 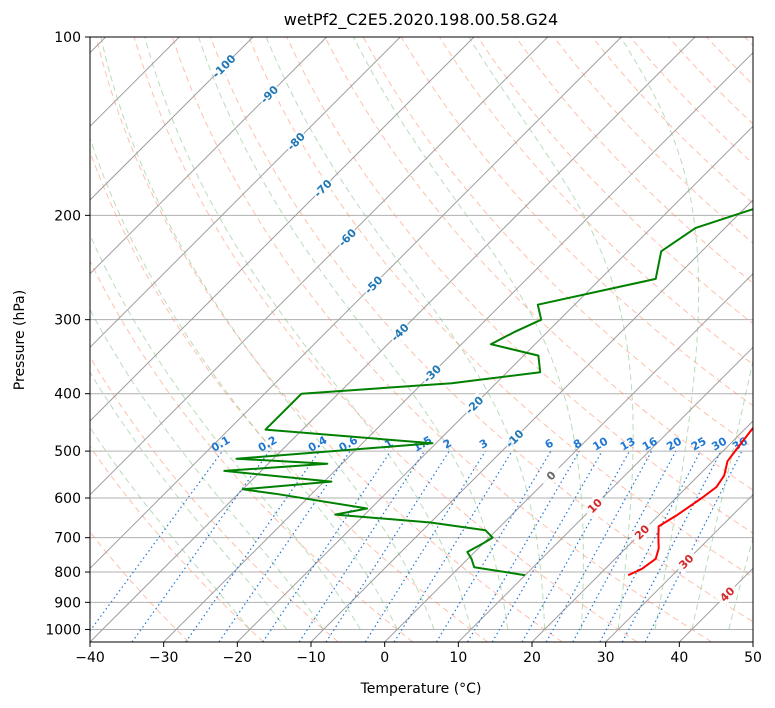 What do you see at coordinates (532, 658) in the screenshot?
I see `x-tick-label: 20` at bounding box center [532, 658].